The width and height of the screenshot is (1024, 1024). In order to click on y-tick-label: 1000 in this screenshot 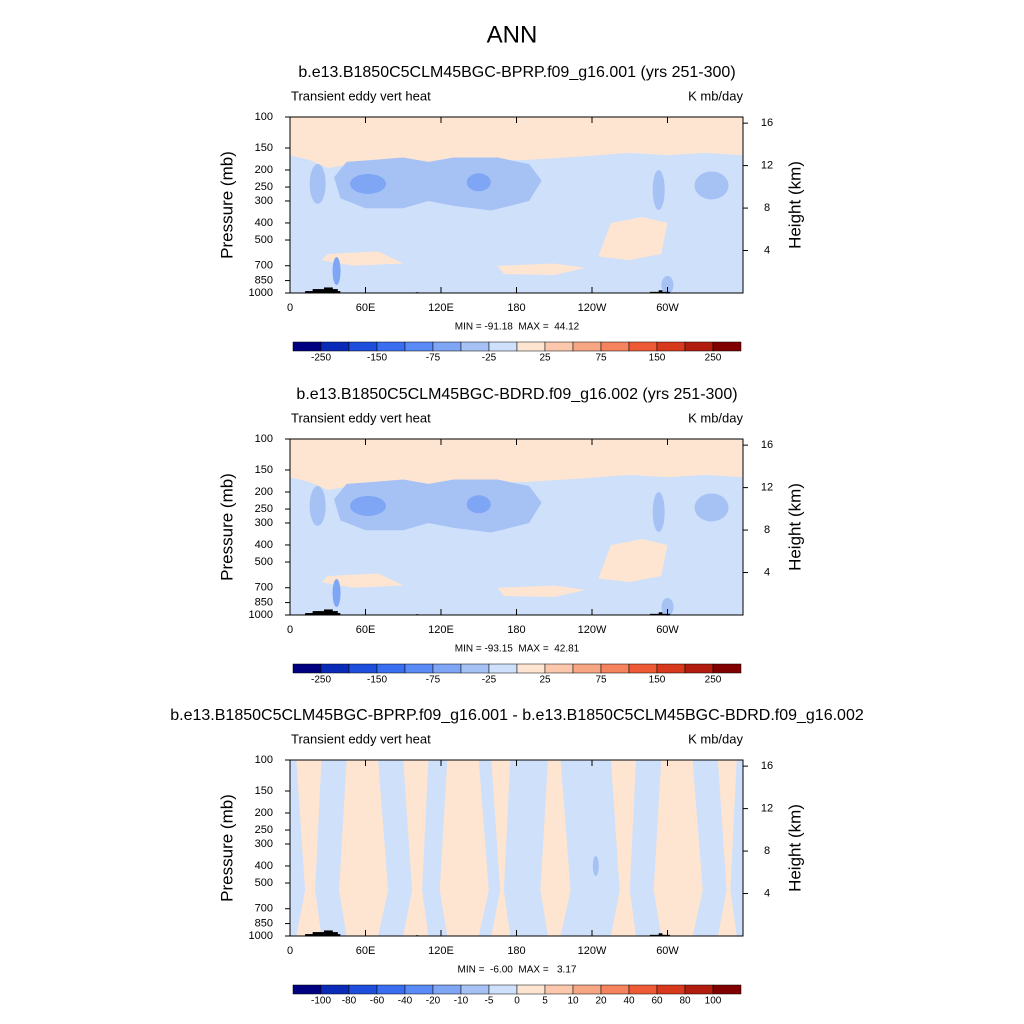, I will do `click(261, 615)`.